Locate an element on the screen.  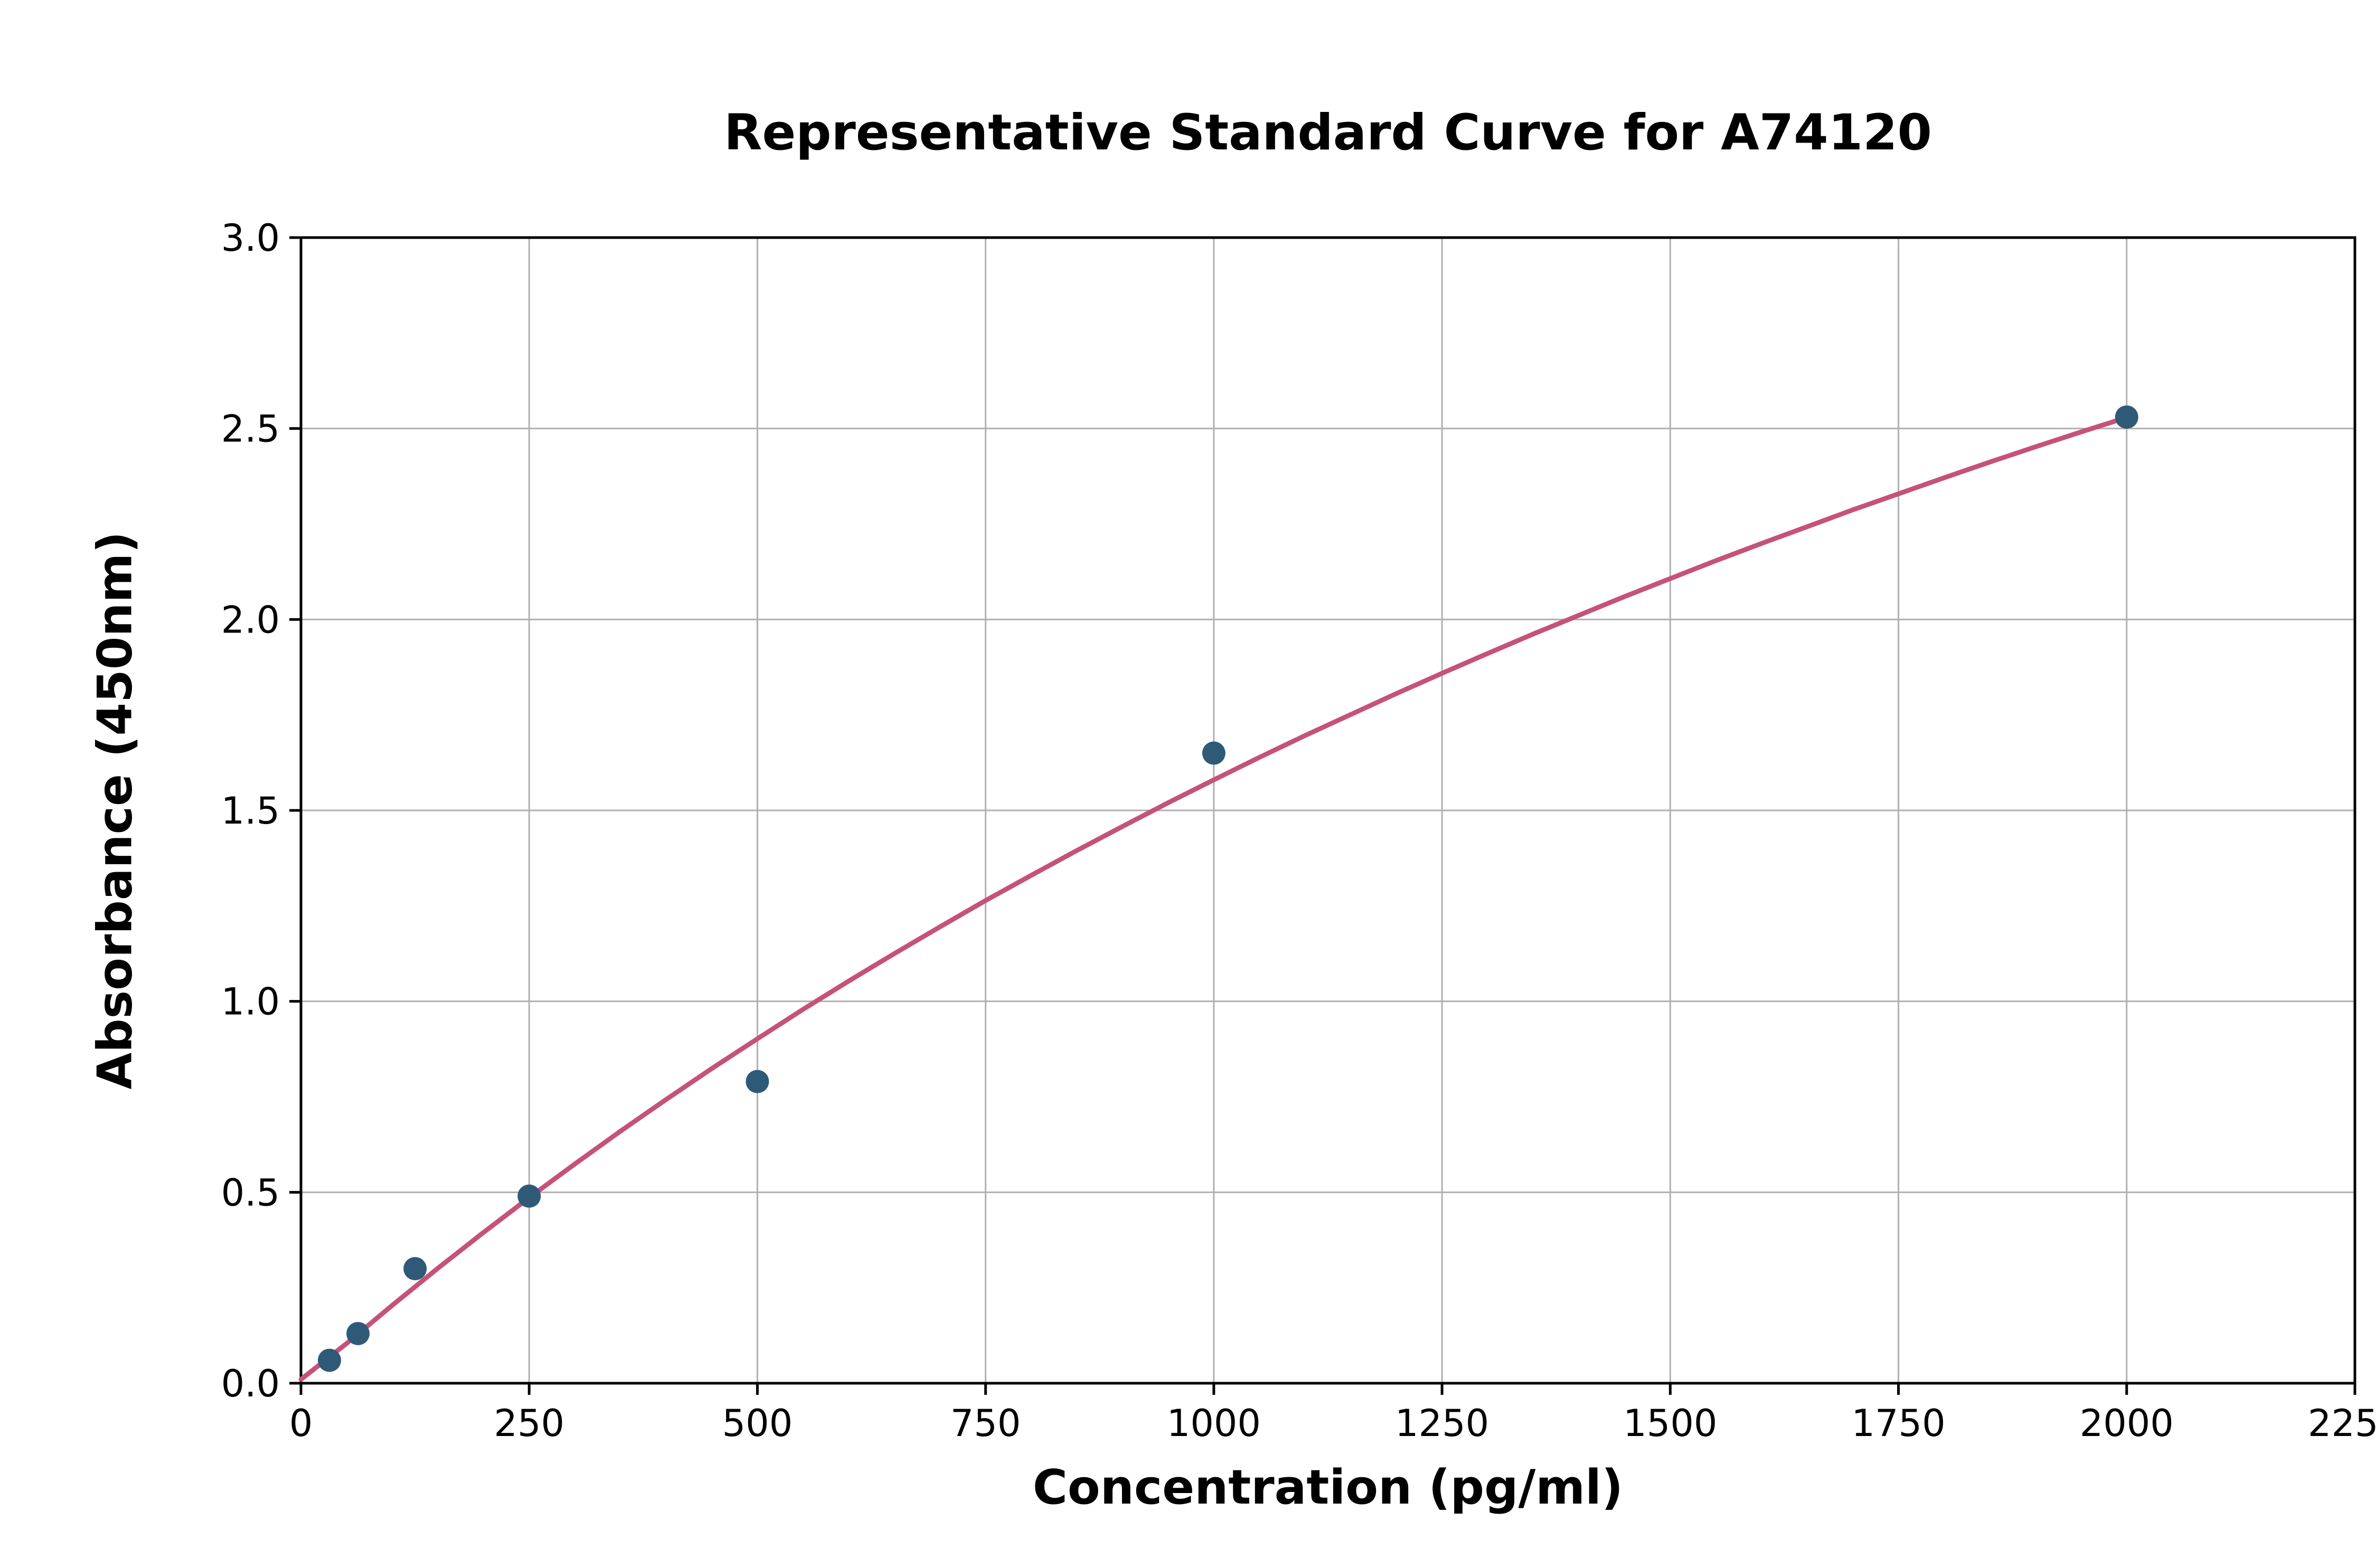
chart-title: Representative Standard Curve for A74120 is located at coordinates (1328, 133).